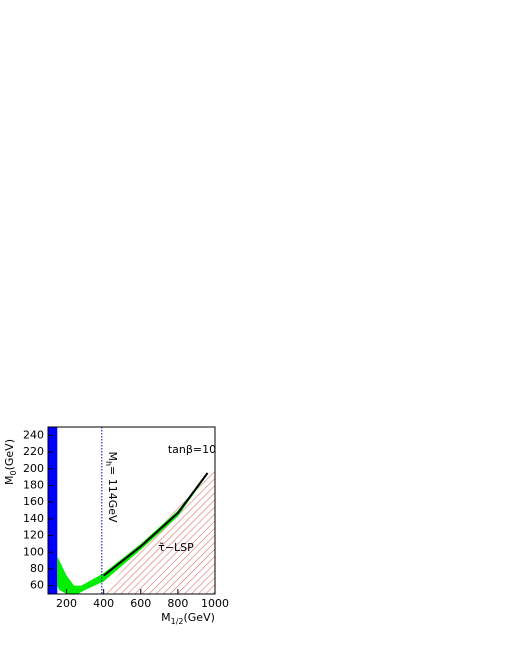  I want to click on x-title-main: M, so click(166, 617).